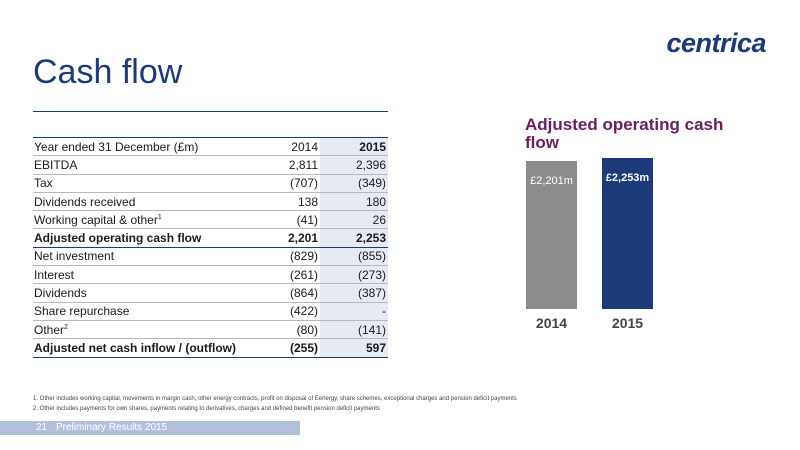 The height and width of the screenshot is (450, 800). Describe the element at coordinates (291, 311) in the screenshot. I see `value-2014: (422)` at that location.